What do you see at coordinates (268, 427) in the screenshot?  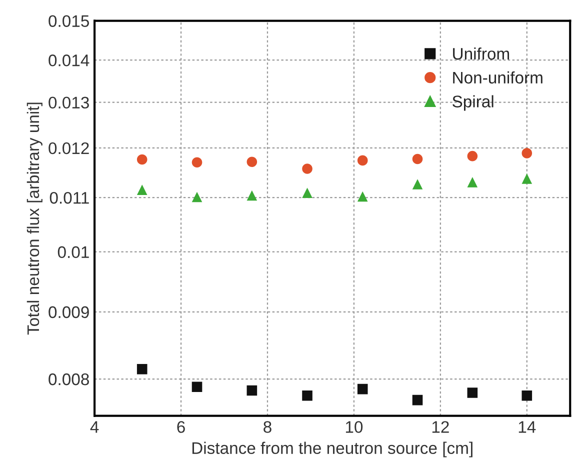 I see `x-tick-label: 8` at bounding box center [268, 427].